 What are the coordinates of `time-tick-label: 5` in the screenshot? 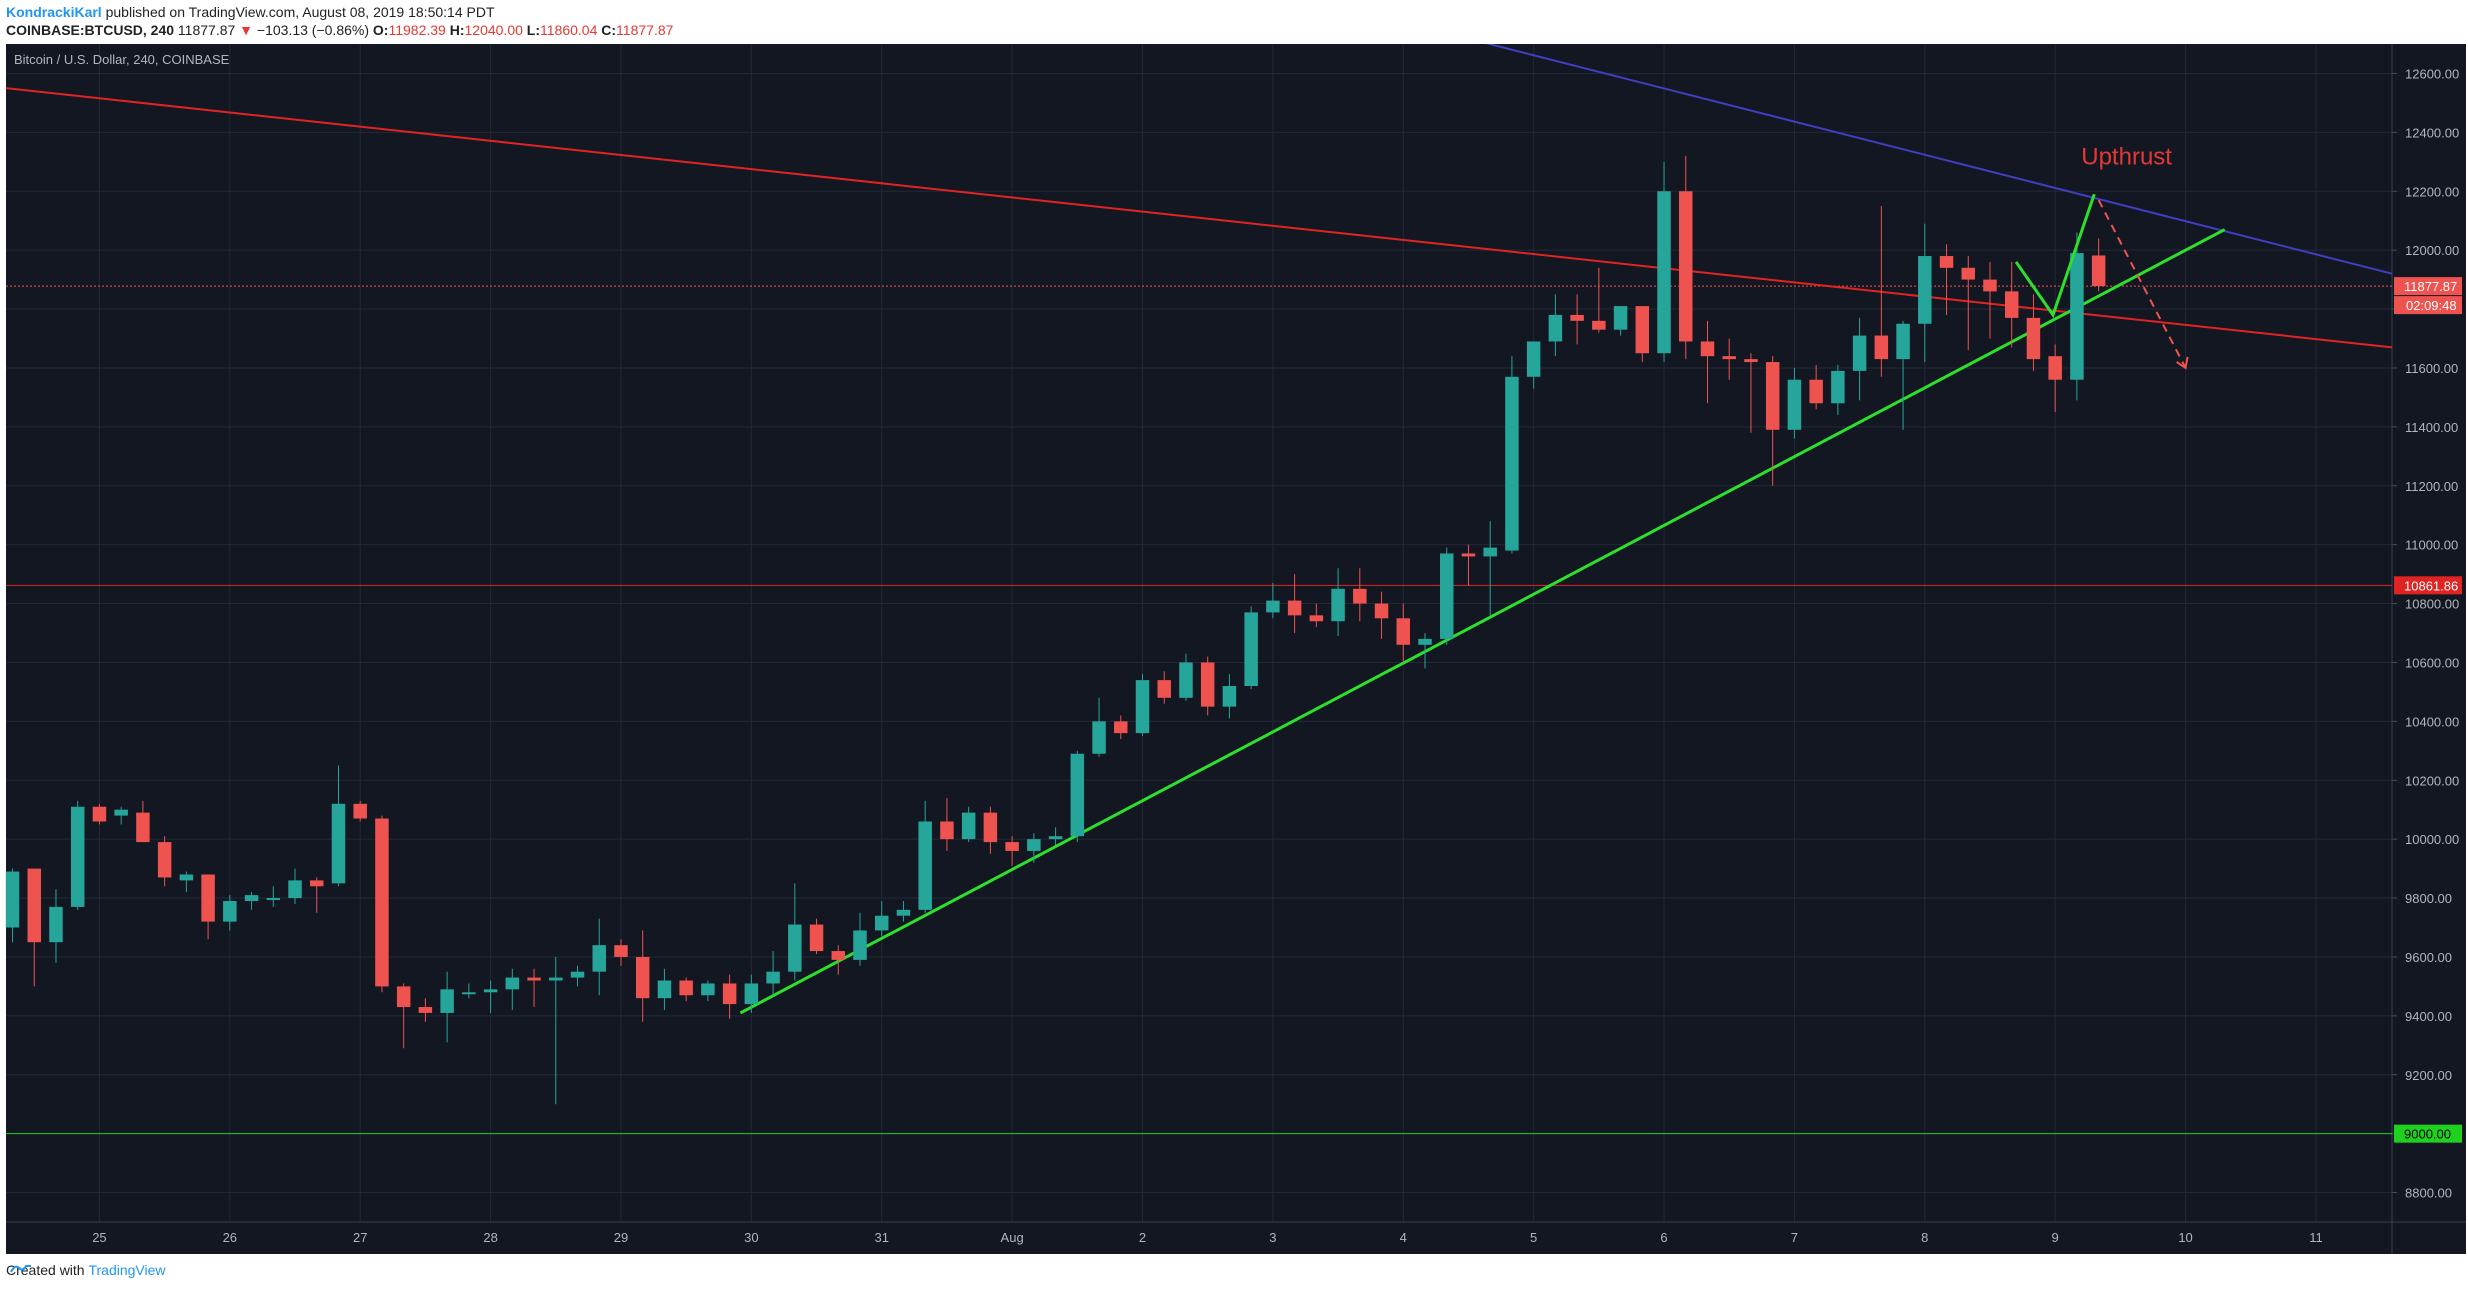 It's located at (1533, 1237).